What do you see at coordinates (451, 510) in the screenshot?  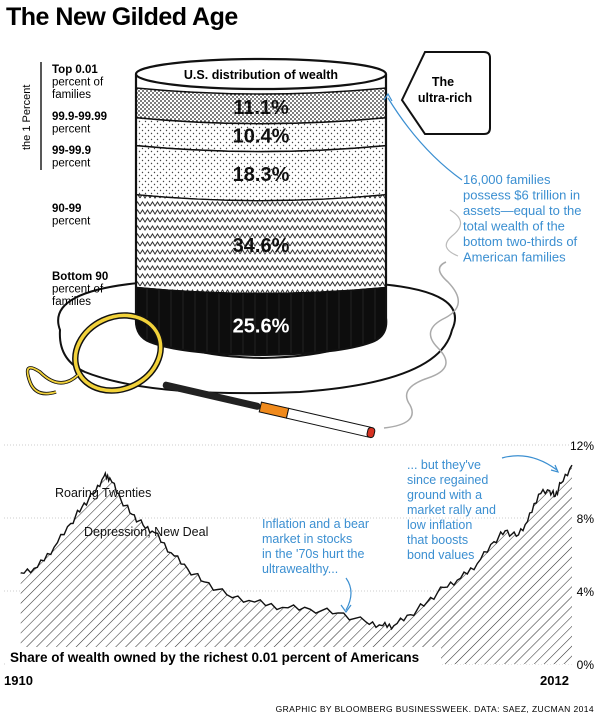 I see `annotation-3-line-3: market rally and` at bounding box center [451, 510].